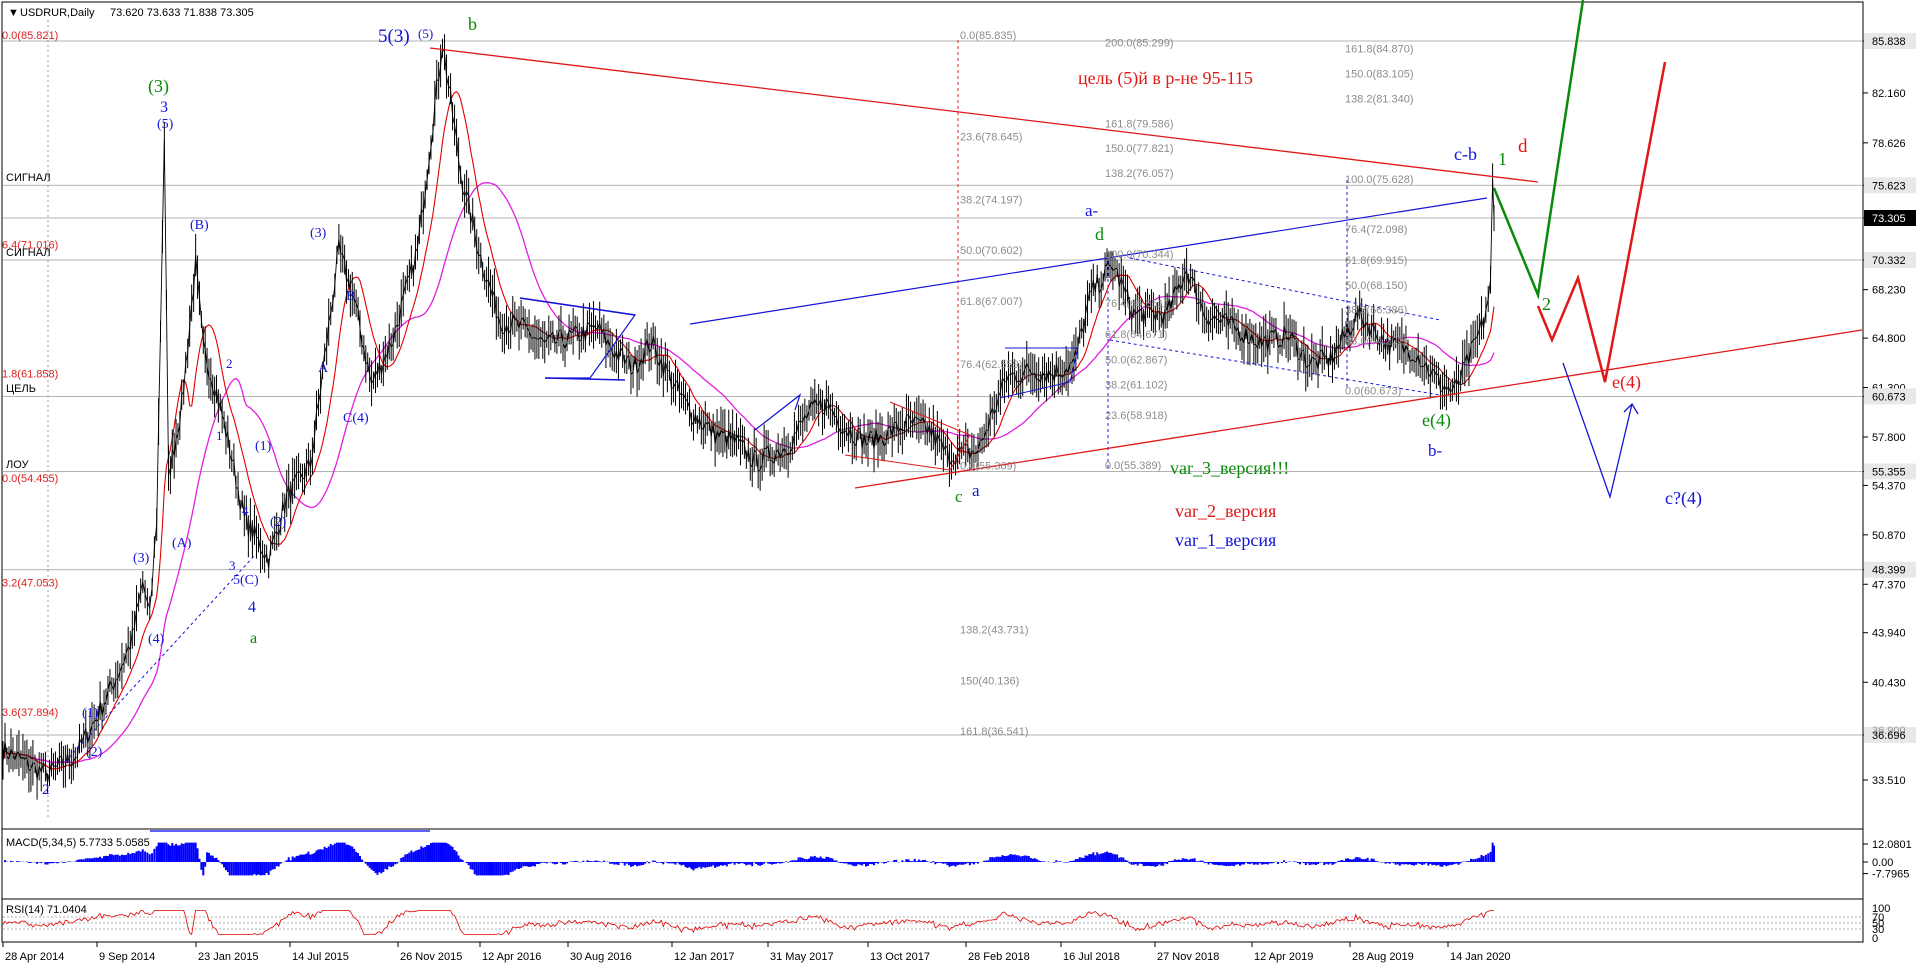  I want to click on box-blue-2016-bottom, so click(585, 379).